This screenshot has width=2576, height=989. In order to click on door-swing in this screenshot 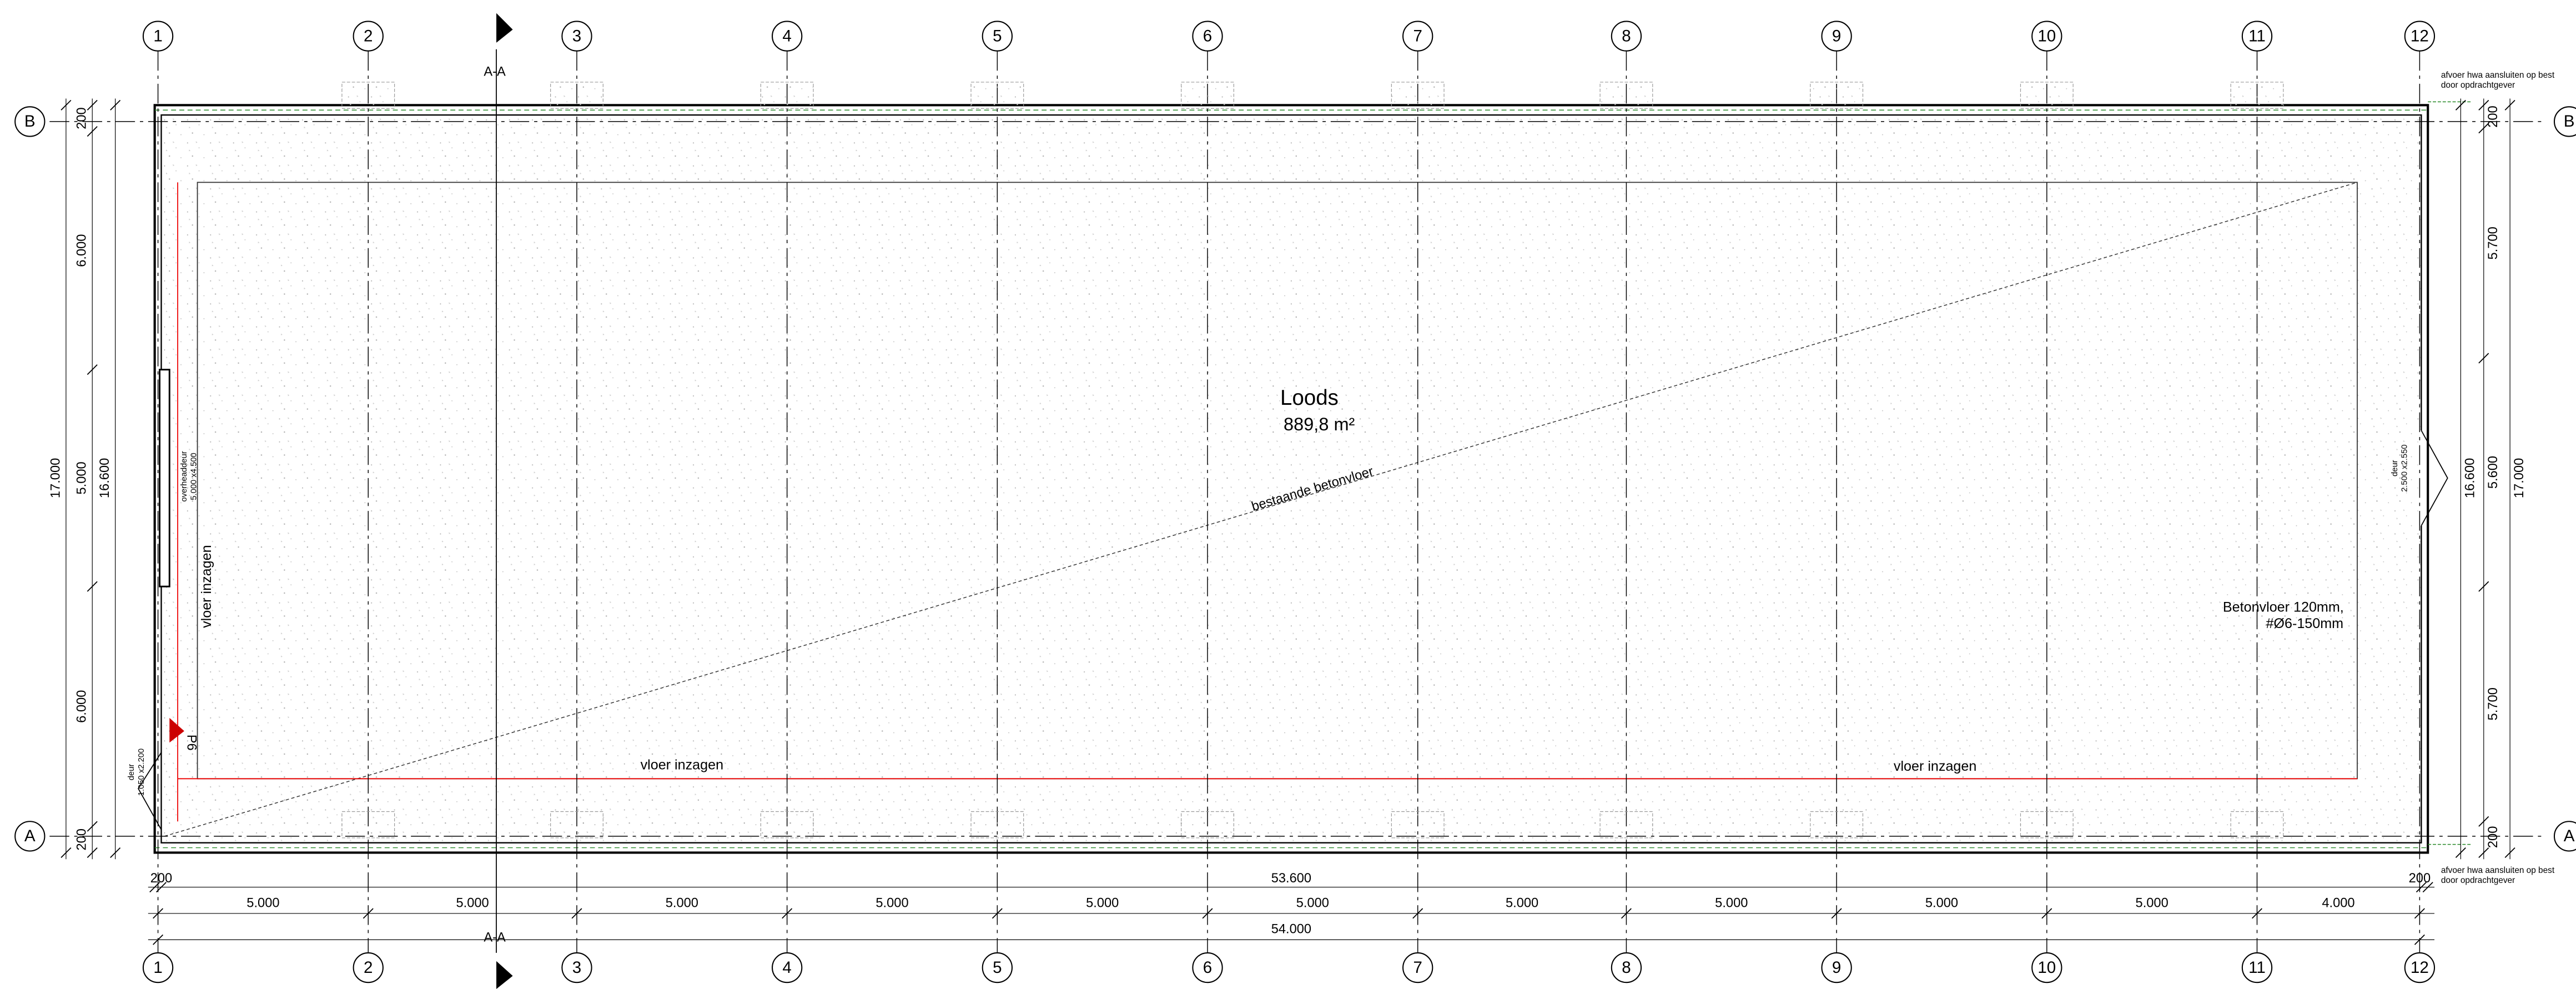, I will do `click(2434, 478)`.